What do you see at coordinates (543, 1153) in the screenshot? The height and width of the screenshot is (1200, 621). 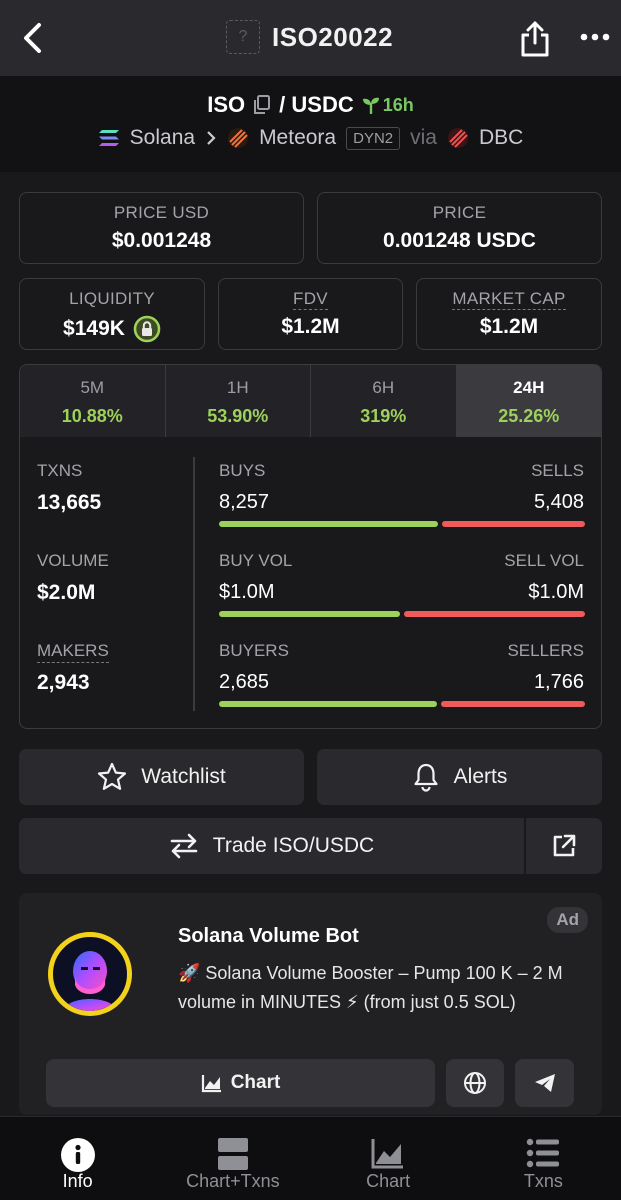 I see `list-icon` at bounding box center [543, 1153].